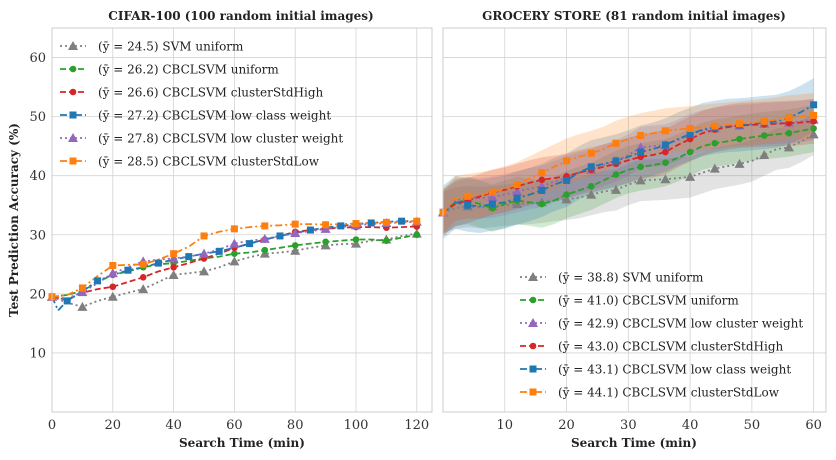  I want to click on x-tick-label-cifar: 80, so click(295, 425).